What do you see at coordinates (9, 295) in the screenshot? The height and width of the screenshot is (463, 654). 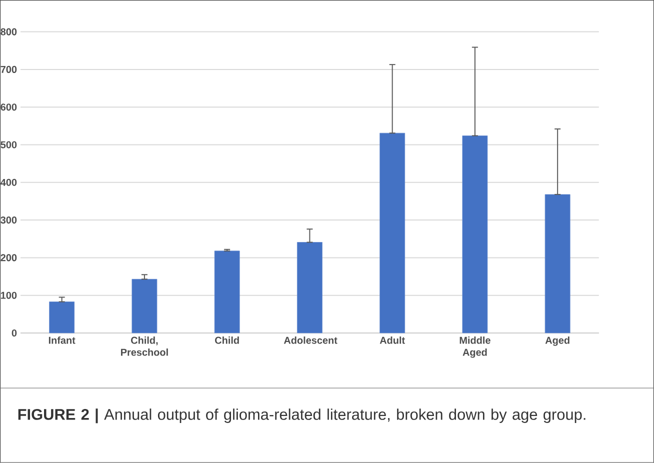 I see `y-tick-label: 100` at bounding box center [9, 295].